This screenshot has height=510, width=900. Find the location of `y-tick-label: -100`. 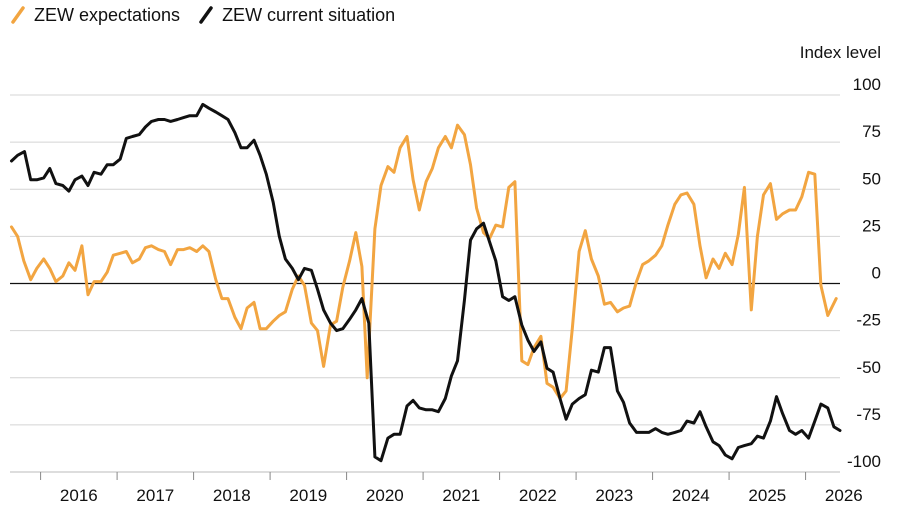

y-tick-label: -100 is located at coordinates (864, 461).